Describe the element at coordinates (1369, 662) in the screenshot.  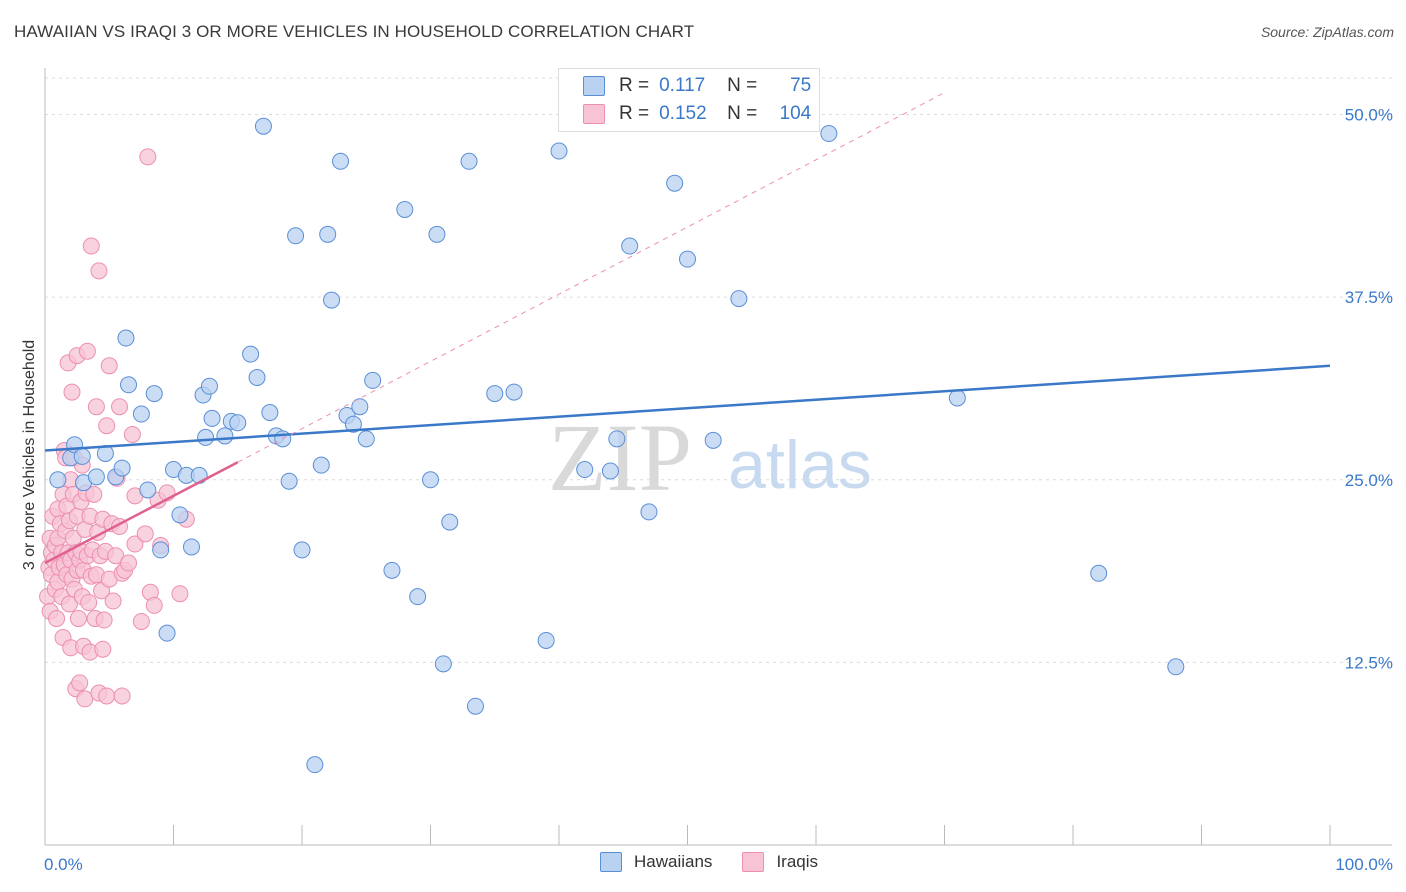
I see `y-tick-label: 12.5%` at that location.